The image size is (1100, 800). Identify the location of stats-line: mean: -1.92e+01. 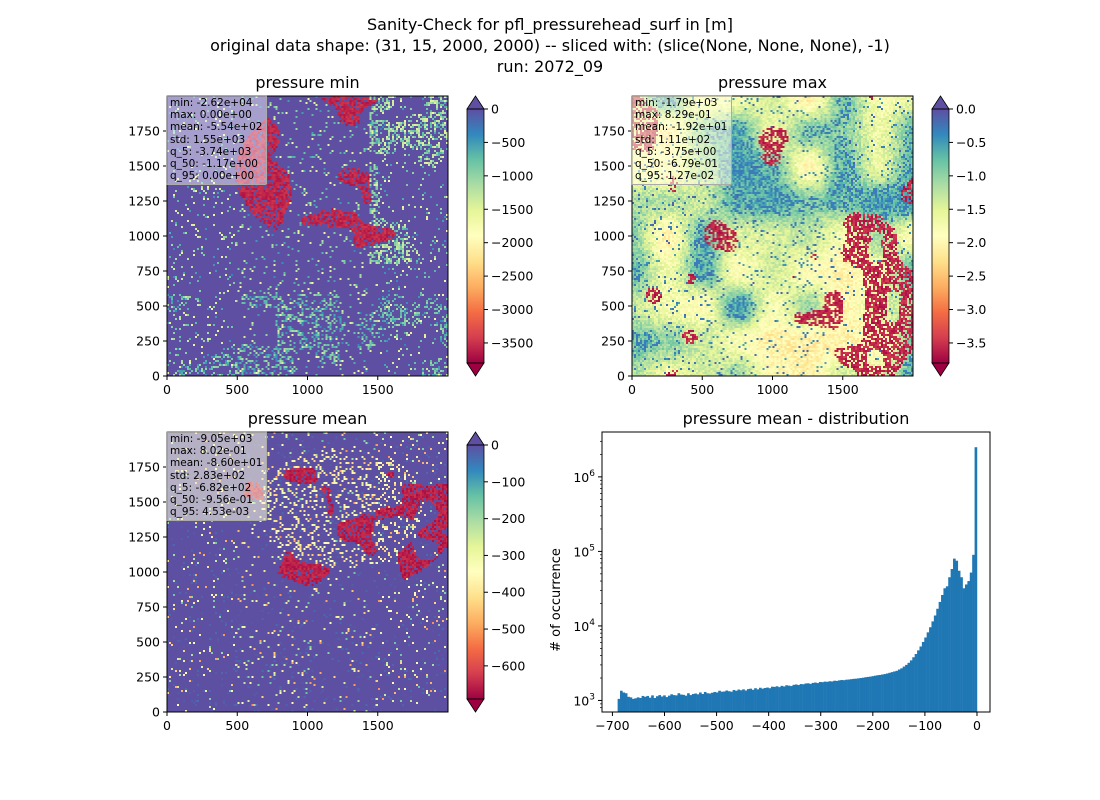
(681, 127).